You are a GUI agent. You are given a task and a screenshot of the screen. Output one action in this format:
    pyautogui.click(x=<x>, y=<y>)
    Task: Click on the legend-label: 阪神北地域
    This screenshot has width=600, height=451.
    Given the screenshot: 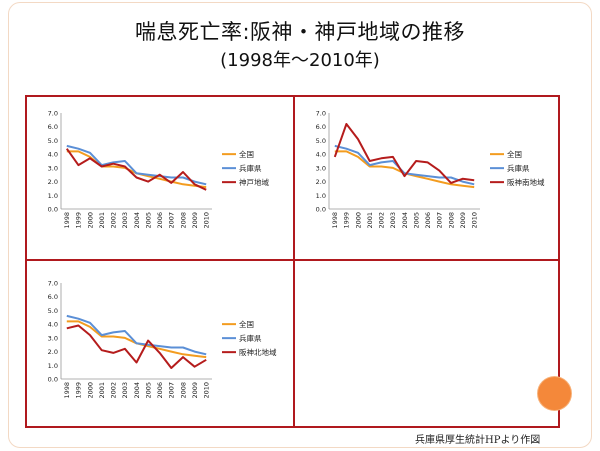 What is the action you would take?
    pyautogui.click(x=258, y=352)
    